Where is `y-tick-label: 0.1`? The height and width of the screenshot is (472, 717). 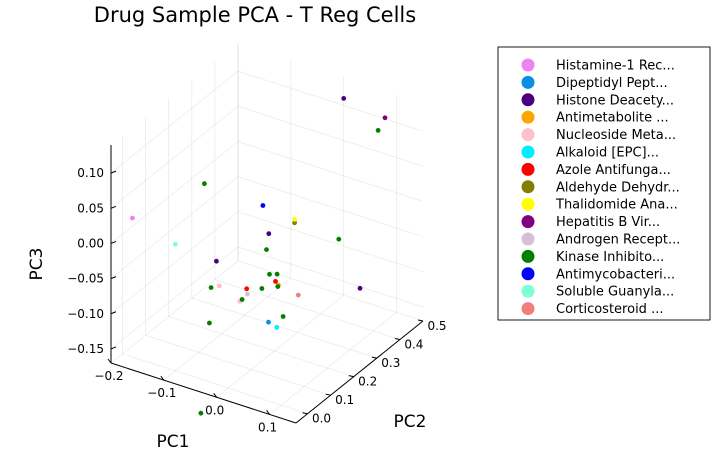 y-tick-label: 0.1 is located at coordinates (344, 400).